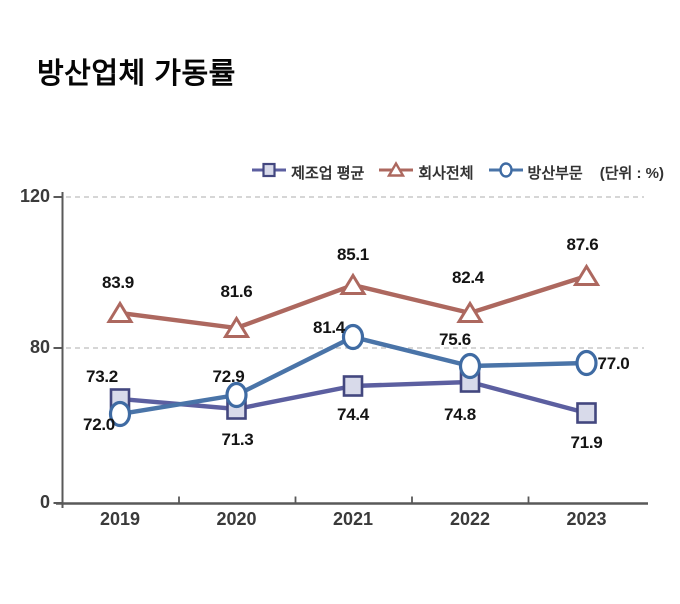 The height and width of the screenshot is (604, 680). What do you see at coordinates (555, 173) in the screenshot?
I see `legend-label: 방산부문` at bounding box center [555, 173].